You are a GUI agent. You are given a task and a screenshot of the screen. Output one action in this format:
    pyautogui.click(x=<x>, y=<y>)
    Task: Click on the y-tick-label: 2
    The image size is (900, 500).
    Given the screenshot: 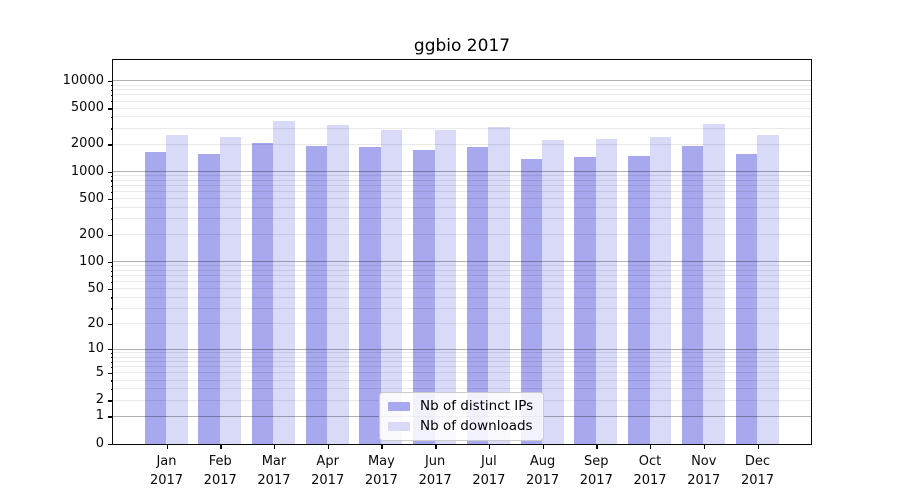 What is the action you would take?
    pyautogui.click(x=99, y=400)
    